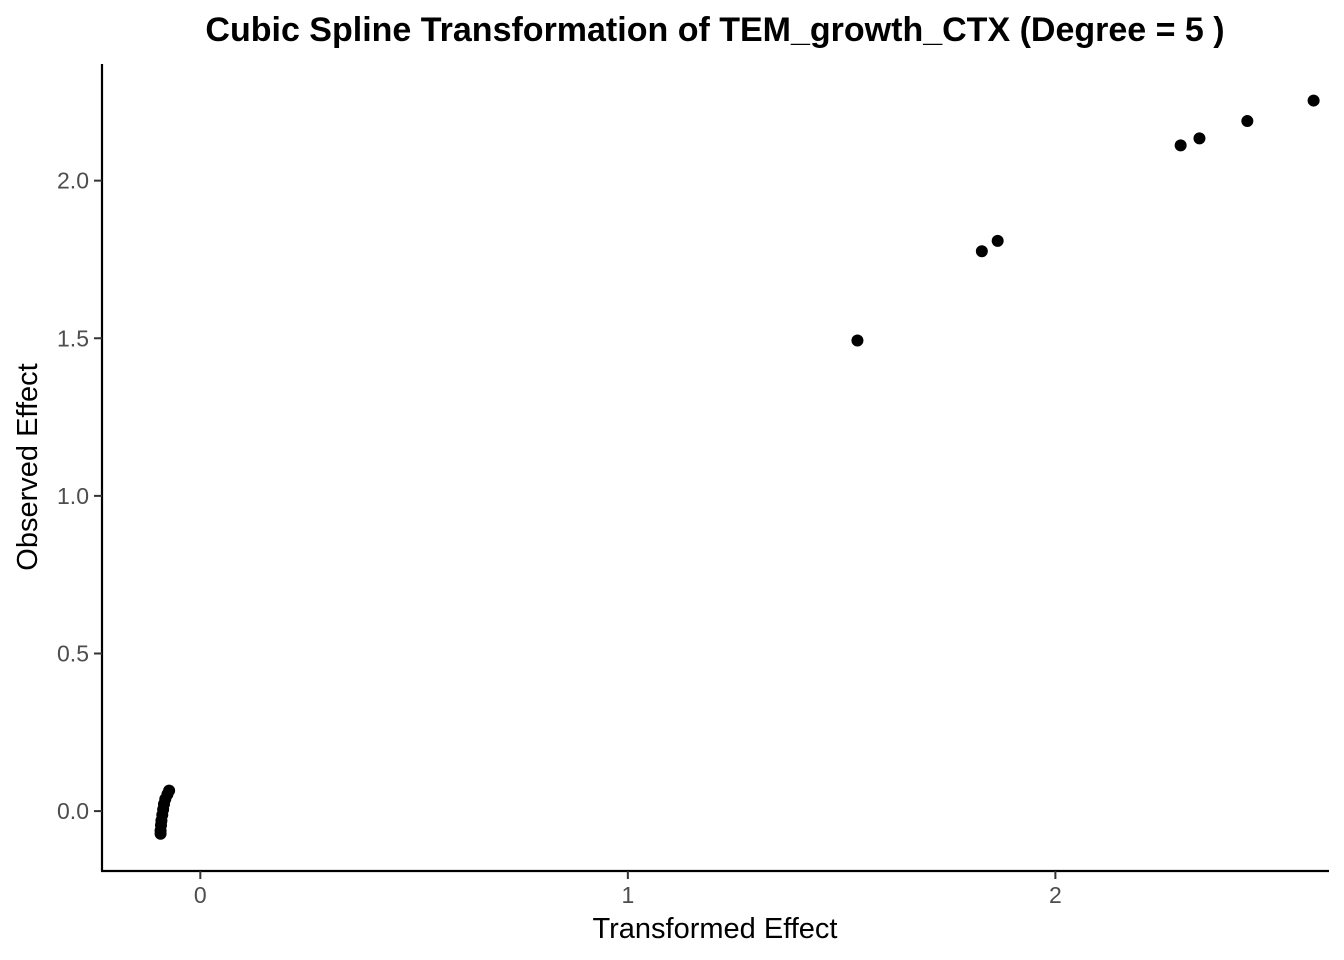 This screenshot has height=960, width=1344. Describe the element at coordinates (73, 811) in the screenshot. I see `y-tick-label: 0.0` at that location.